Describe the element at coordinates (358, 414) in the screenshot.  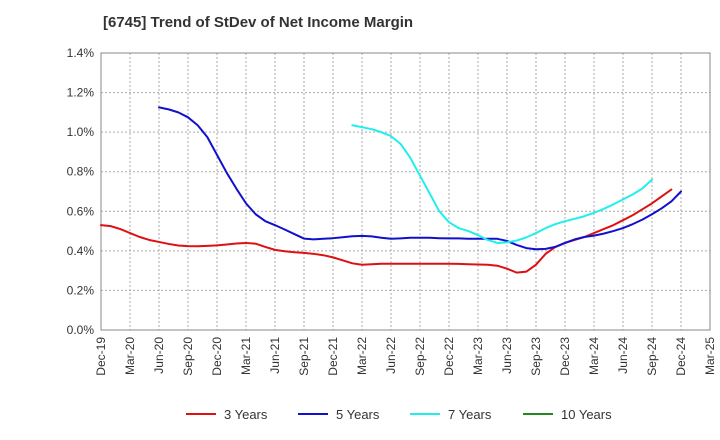
I see `legend-label: 5 Years` at that location.